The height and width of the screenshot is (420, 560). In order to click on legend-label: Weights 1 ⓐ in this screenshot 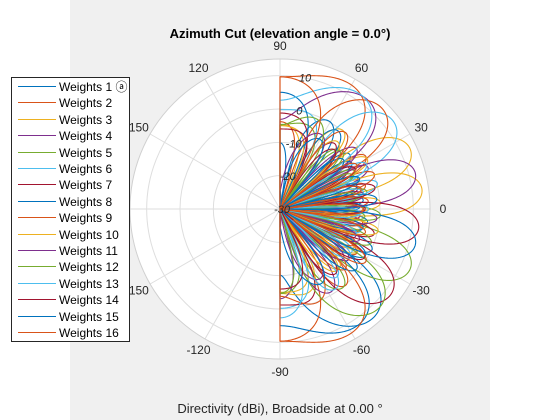, I will do `click(93, 87)`.